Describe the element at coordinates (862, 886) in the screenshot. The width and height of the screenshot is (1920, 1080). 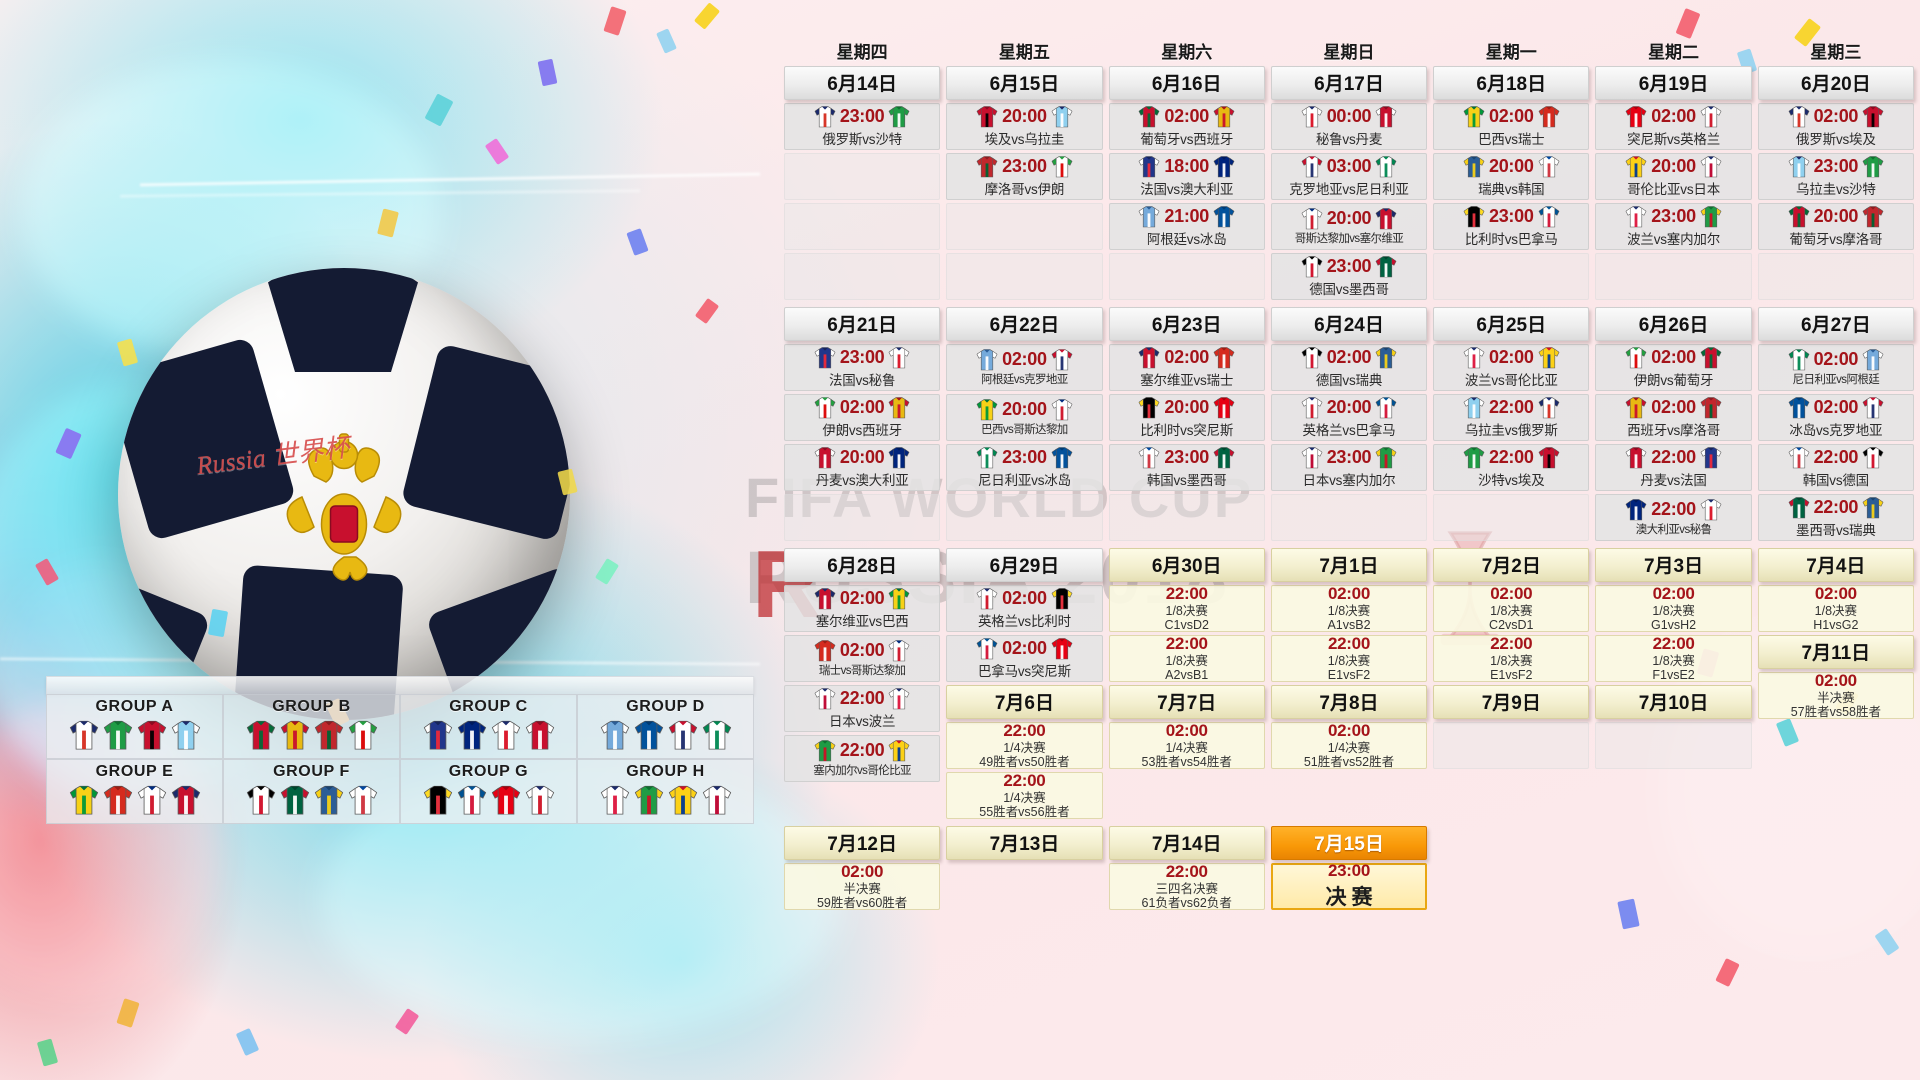
I see `knockout-match-cell: 02:00 半决赛 59胜者vs60胜者` at that location.